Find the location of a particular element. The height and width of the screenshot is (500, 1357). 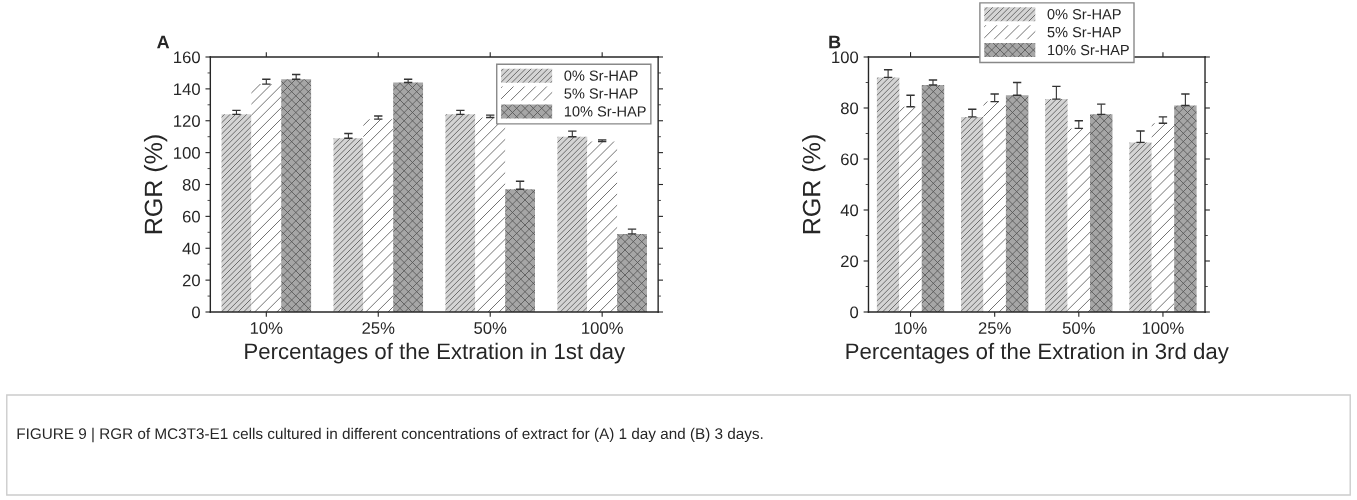

y-tick-label: 140 is located at coordinates (187, 89).